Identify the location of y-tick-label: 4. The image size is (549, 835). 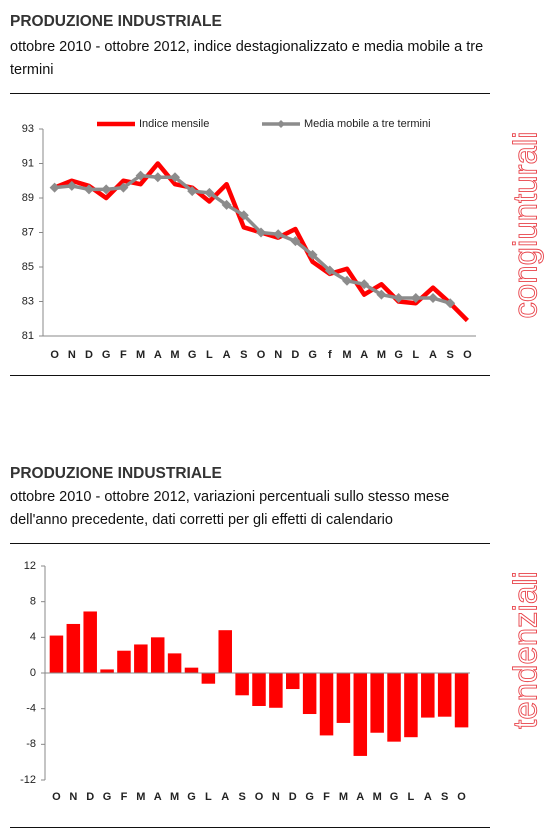
(33, 637).